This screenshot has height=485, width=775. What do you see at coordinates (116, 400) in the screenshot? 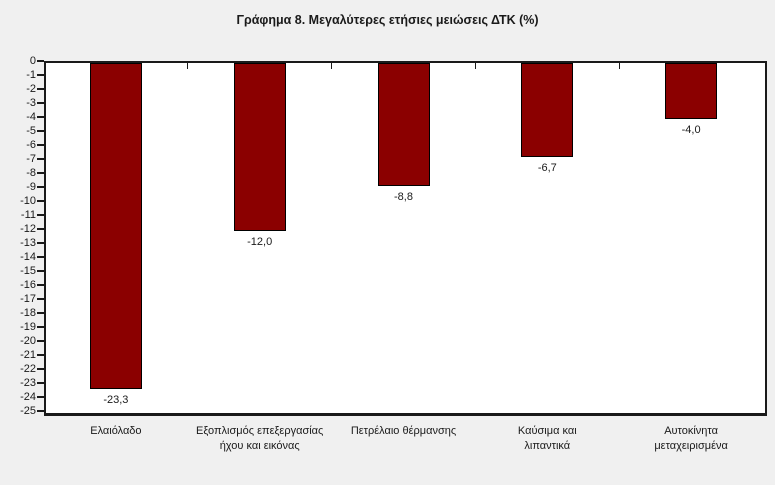
I see `bar-value-label: -23,3` at bounding box center [116, 400].